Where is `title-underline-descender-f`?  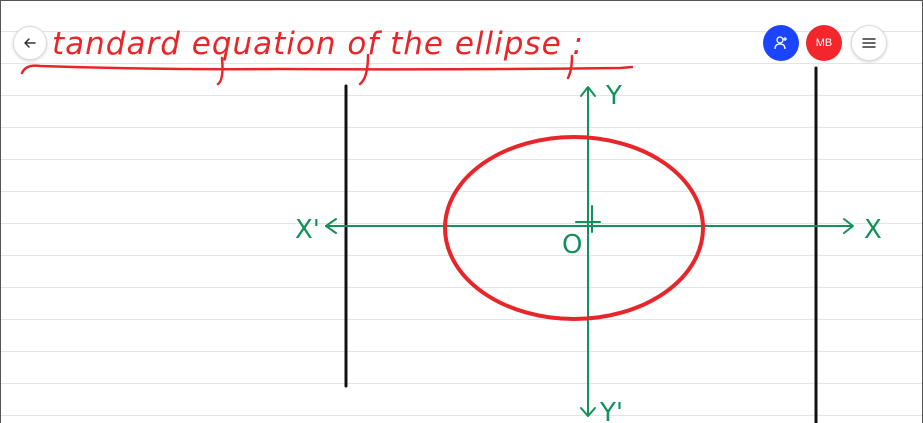 title-underline-descender-f is located at coordinates (364, 69).